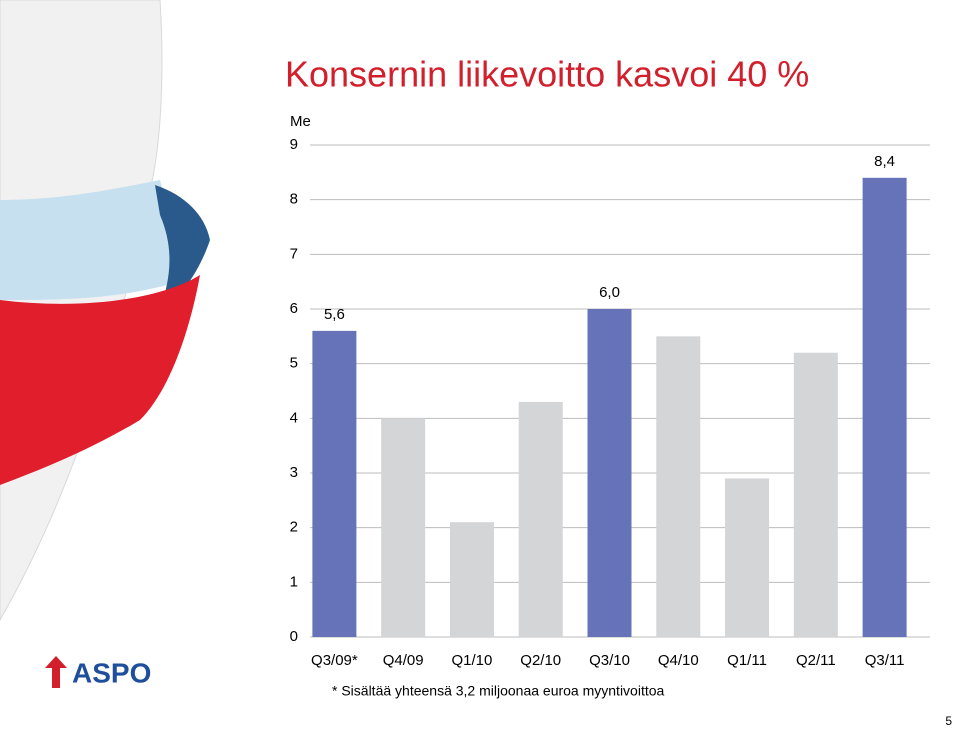 The height and width of the screenshot is (730, 960). I want to click on y-tick-label: 9, so click(294, 144).